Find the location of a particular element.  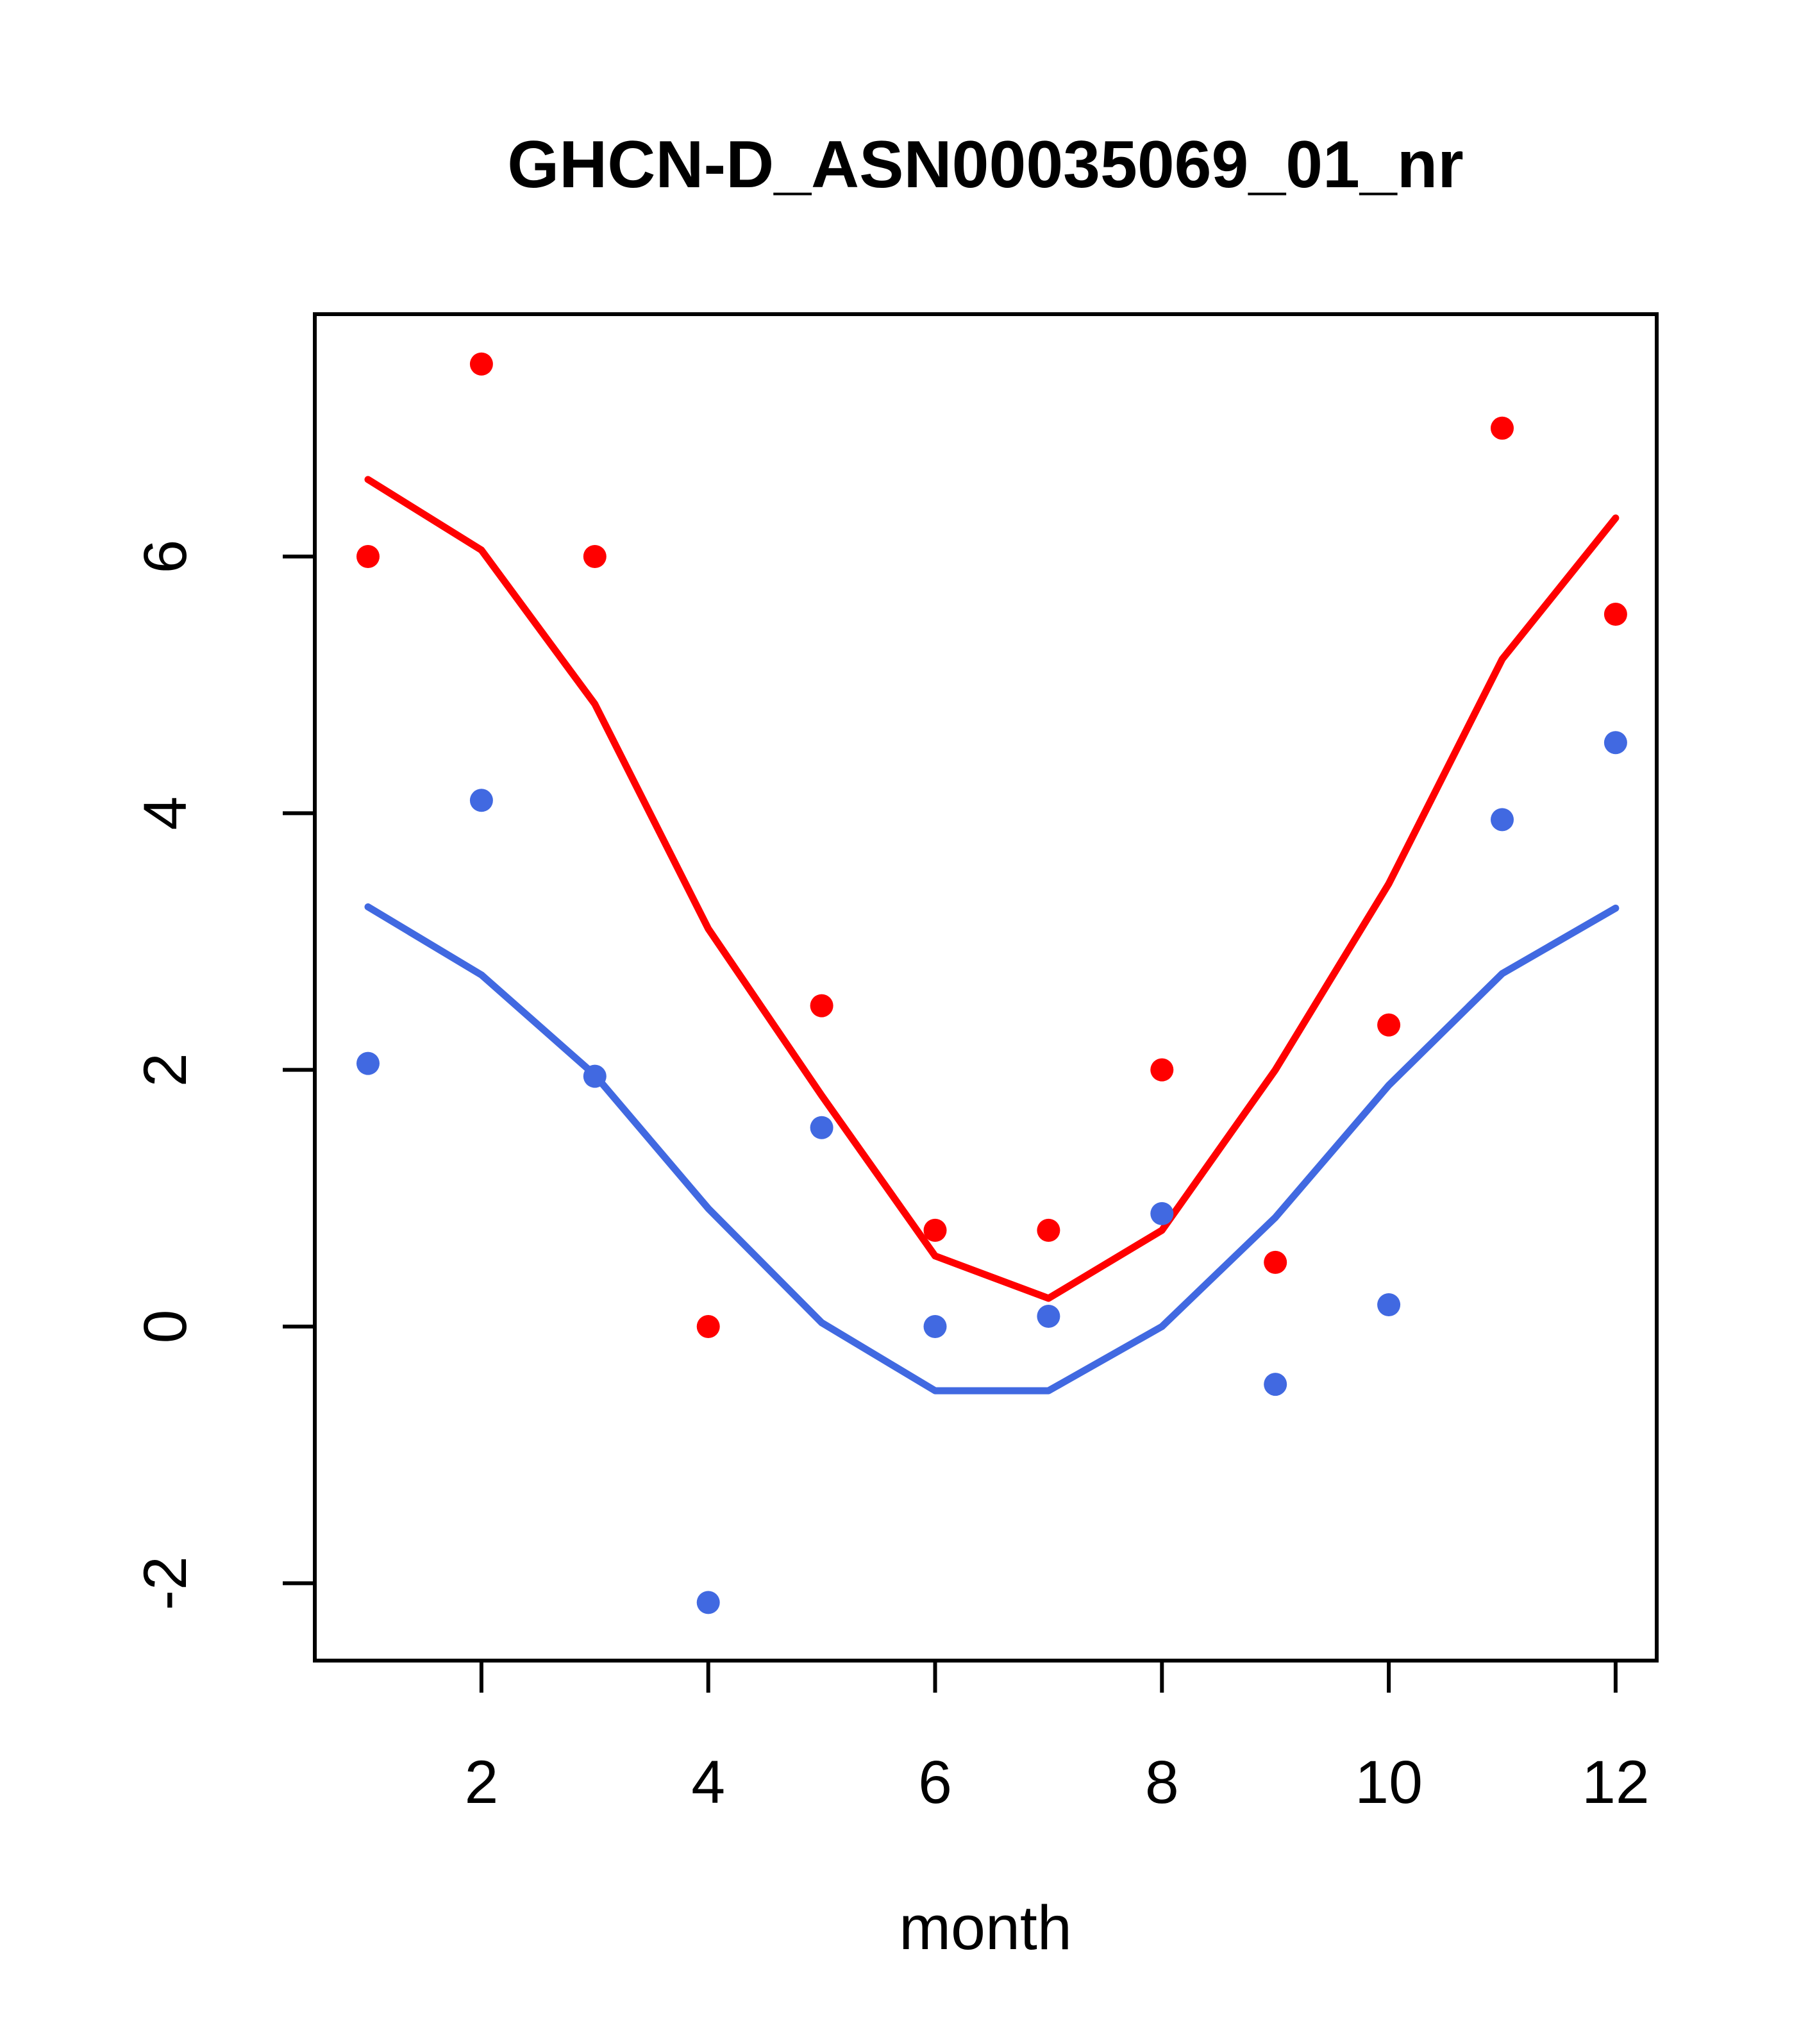

y-tick-label-4: 4 is located at coordinates (165, 813).